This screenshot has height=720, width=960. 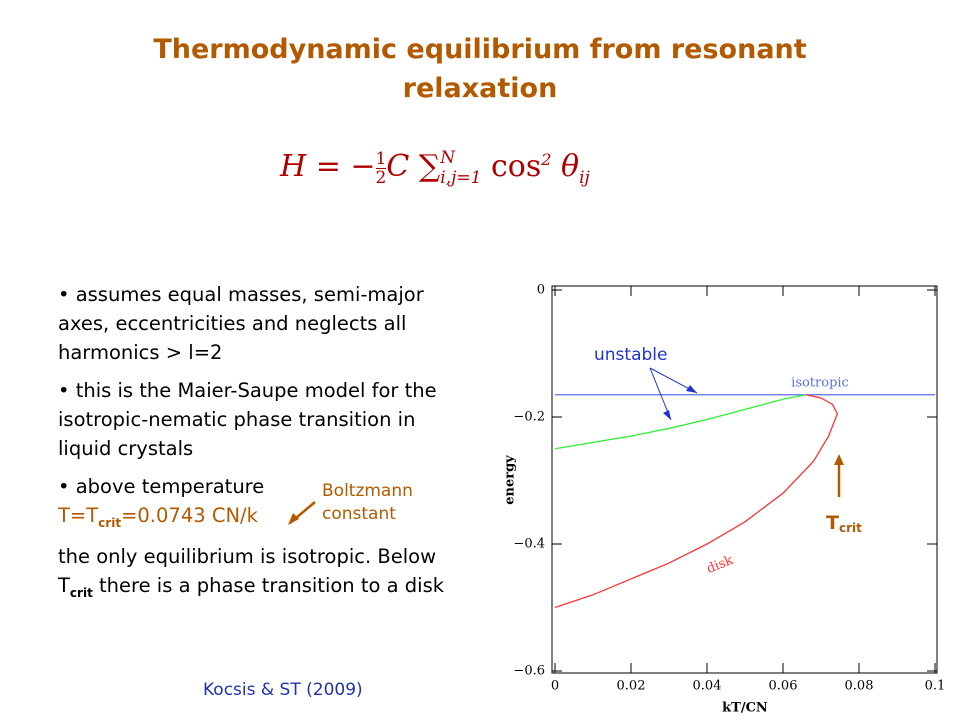 What do you see at coordinates (630, 355) in the screenshot?
I see `annotation: unstable` at bounding box center [630, 355].